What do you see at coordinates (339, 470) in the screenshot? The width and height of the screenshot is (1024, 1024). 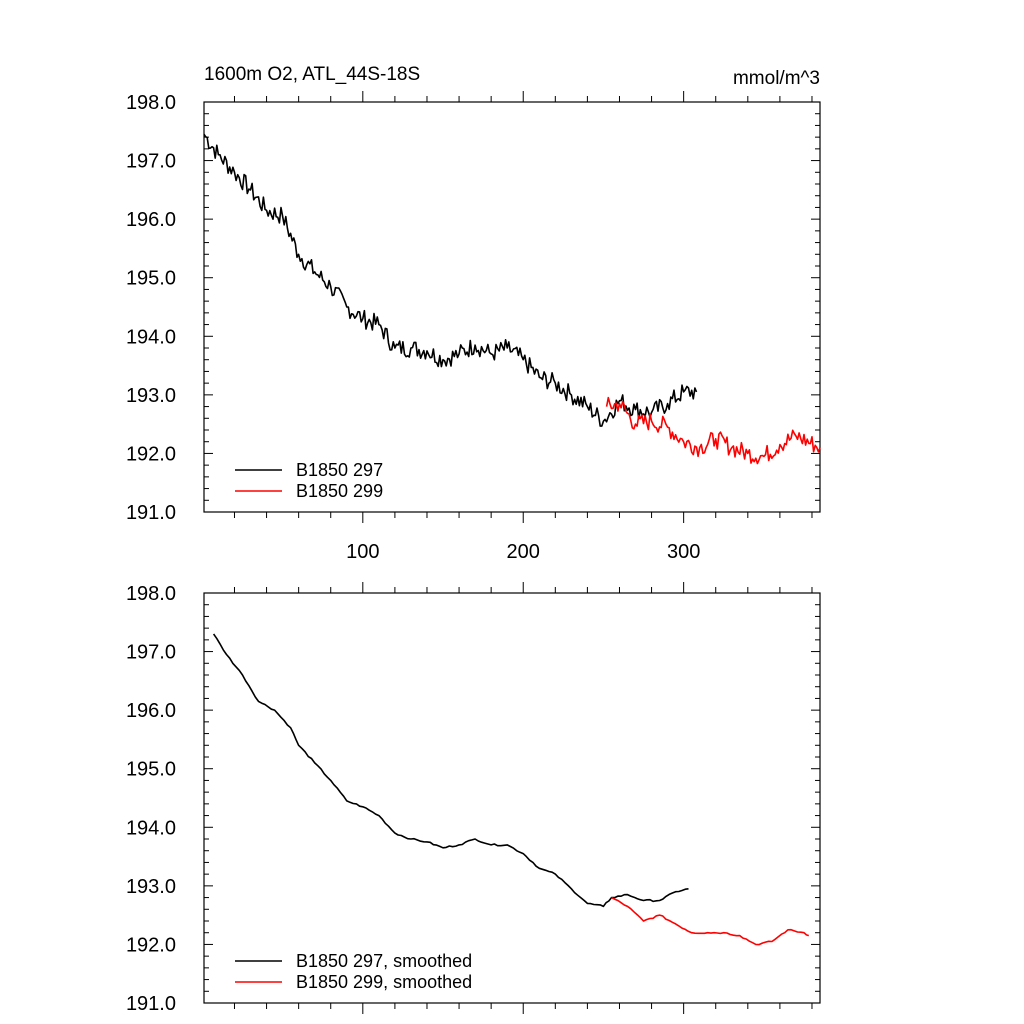 I see `legend-label-b1850-297: B1850 297` at bounding box center [339, 470].